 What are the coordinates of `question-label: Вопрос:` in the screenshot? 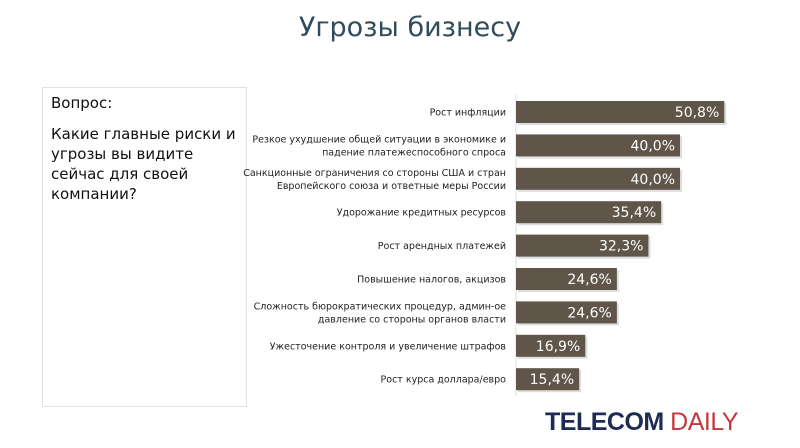 It's located at (82, 103).